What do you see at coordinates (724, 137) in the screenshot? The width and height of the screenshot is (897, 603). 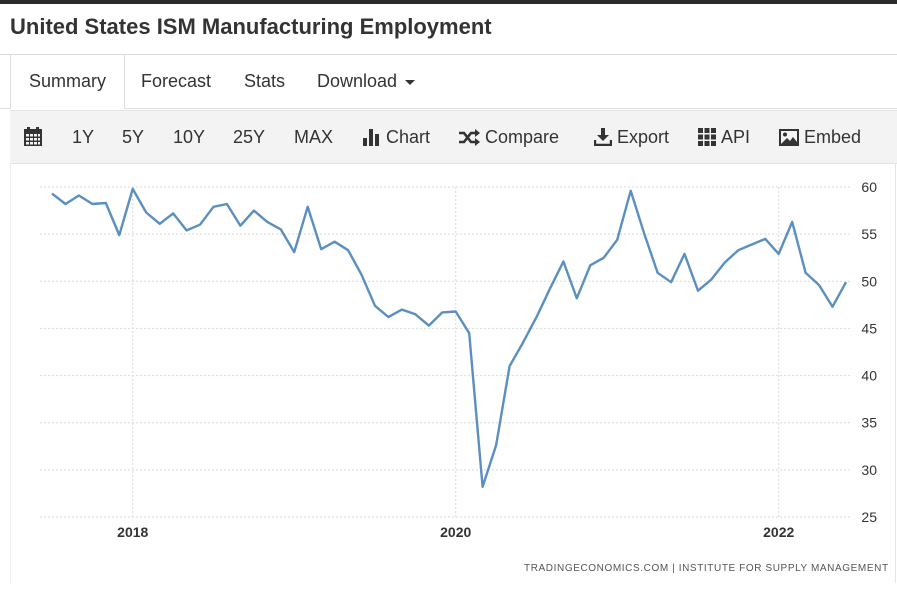 I see `api-button: API` at bounding box center [724, 137].